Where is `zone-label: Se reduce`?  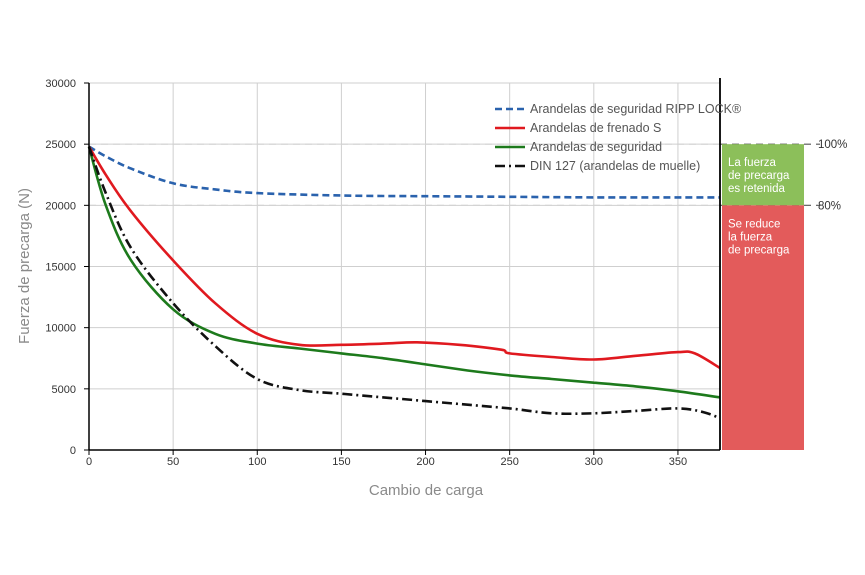 zone-label: Se reduce is located at coordinates (754, 224).